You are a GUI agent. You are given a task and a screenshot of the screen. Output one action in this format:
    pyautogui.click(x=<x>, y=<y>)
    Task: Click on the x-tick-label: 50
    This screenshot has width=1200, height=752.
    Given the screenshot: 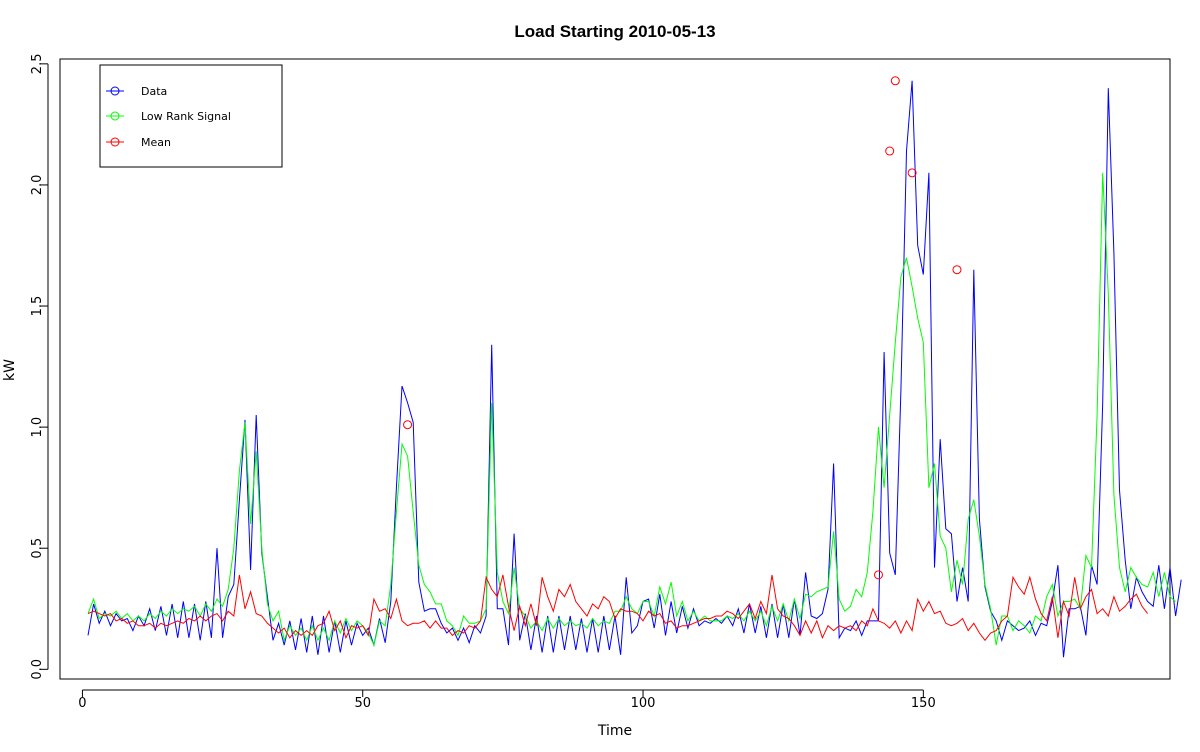 What is the action you would take?
    pyautogui.click(x=362, y=703)
    